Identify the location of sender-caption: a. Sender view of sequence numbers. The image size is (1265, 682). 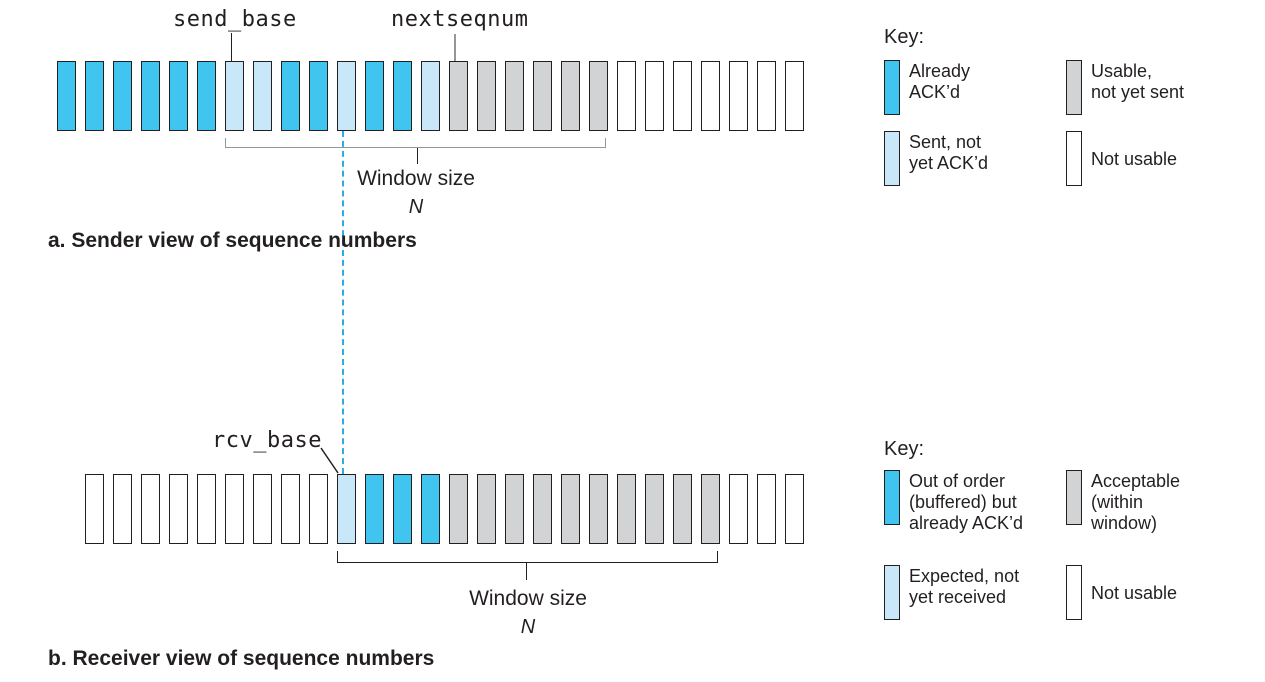
(232, 240).